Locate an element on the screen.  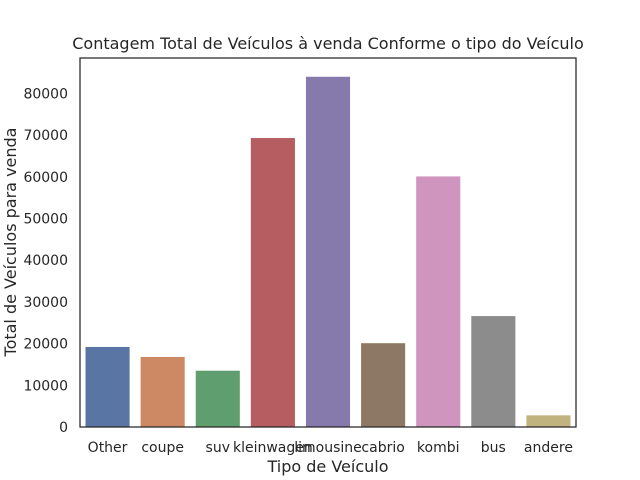
bar-kleinwagen is located at coordinates (272, 283).